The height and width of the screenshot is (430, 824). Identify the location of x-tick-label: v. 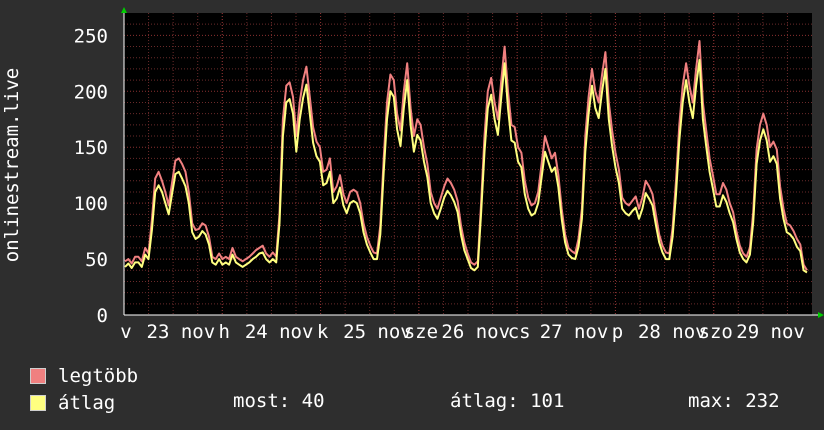
(125, 332).